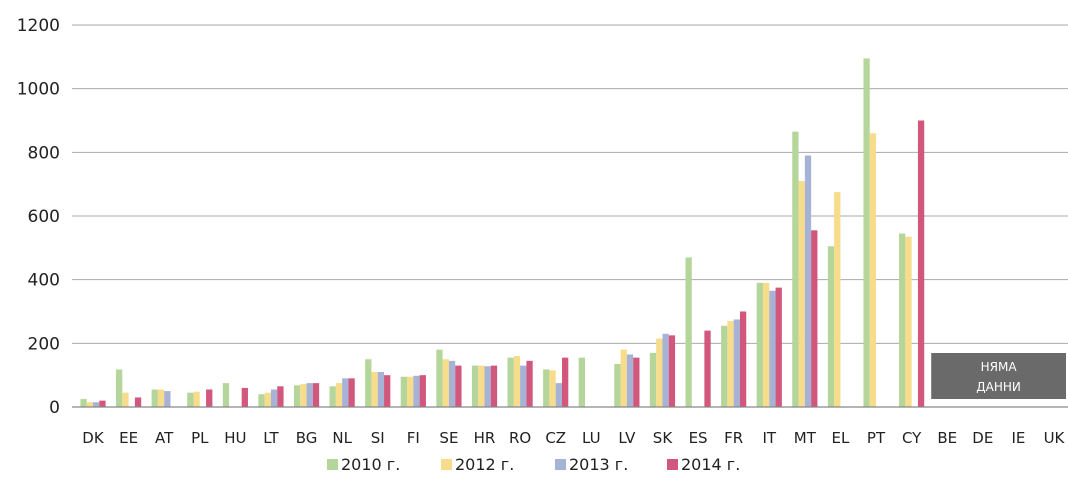  What do you see at coordinates (271, 438) in the screenshot?
I see `x-tick-label: LT` at bounding box center [271, 438].